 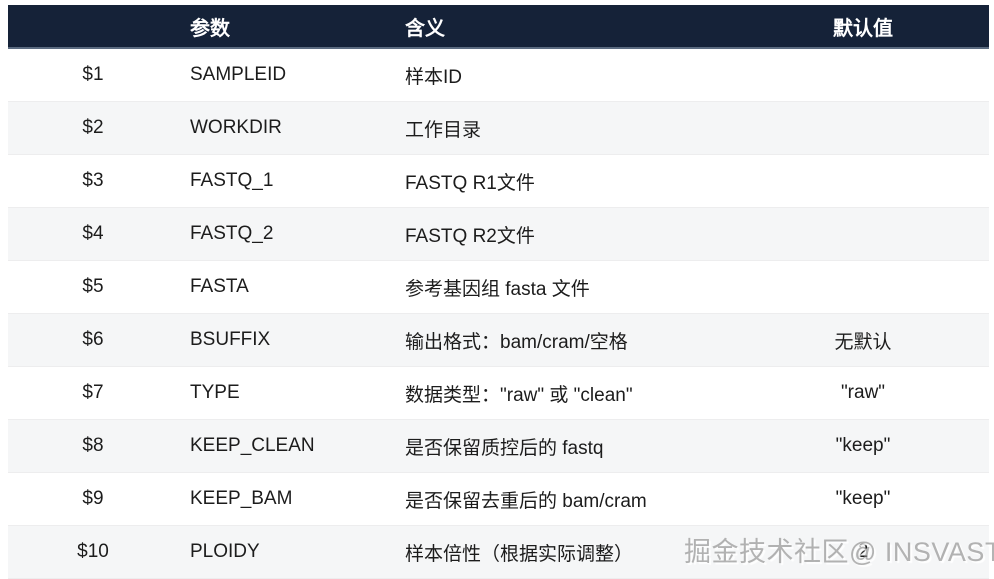 I want to click on cell-param: KEEP_BAM, so click(x=241, y=498).